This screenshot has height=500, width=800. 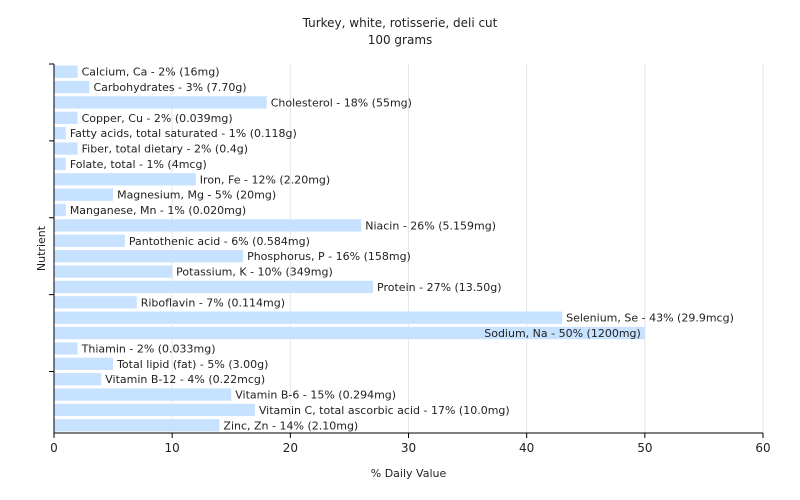 What do you see at coordinates (290, 448) in the screenshot?
I see `x-tick-label-2: 20` at bounding box center [290, 448].